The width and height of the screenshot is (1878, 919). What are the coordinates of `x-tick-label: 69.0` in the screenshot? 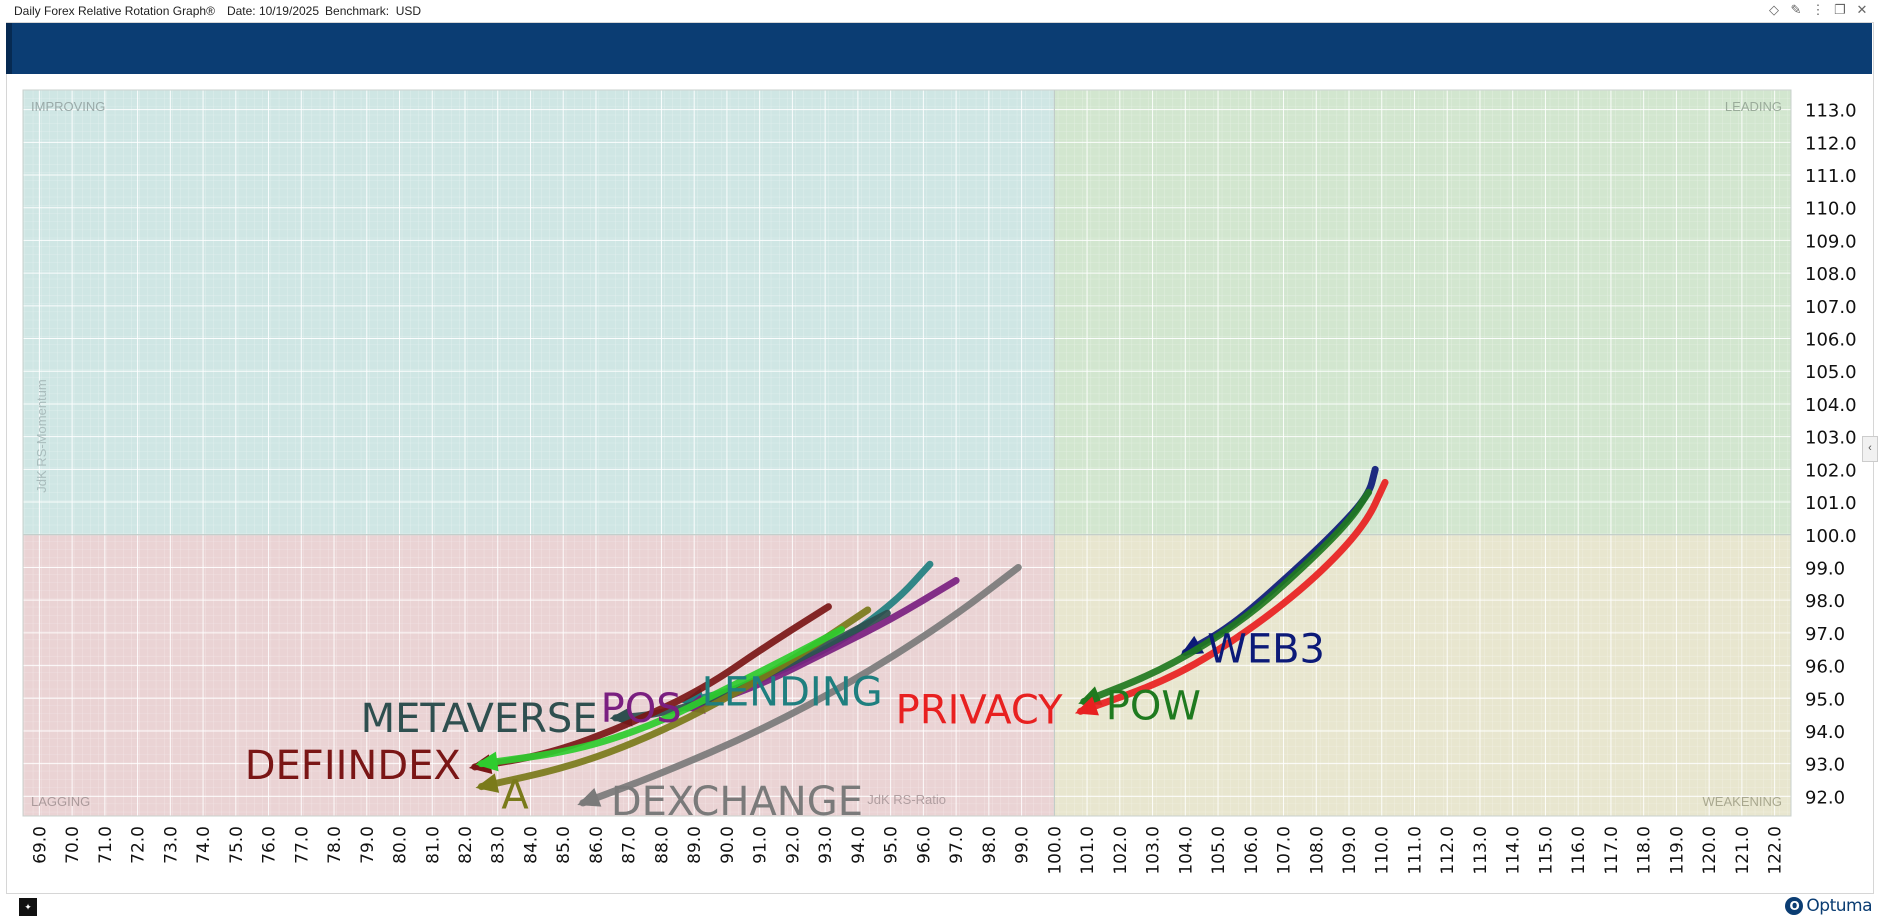 It's located at (40, 845).